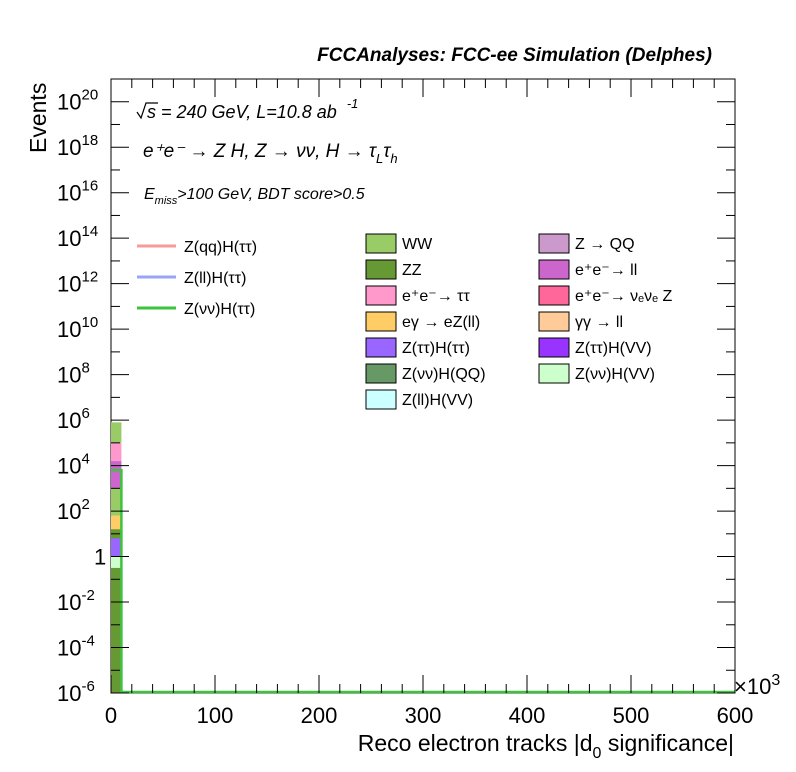 Image resolution: width=796 pixels, height=772 pixels. What do you see at coordinates (436, 296) in the screenshot?
I see `background-legend-label: e⁺e⁻→ ττ` at bounding box center [436, 296].